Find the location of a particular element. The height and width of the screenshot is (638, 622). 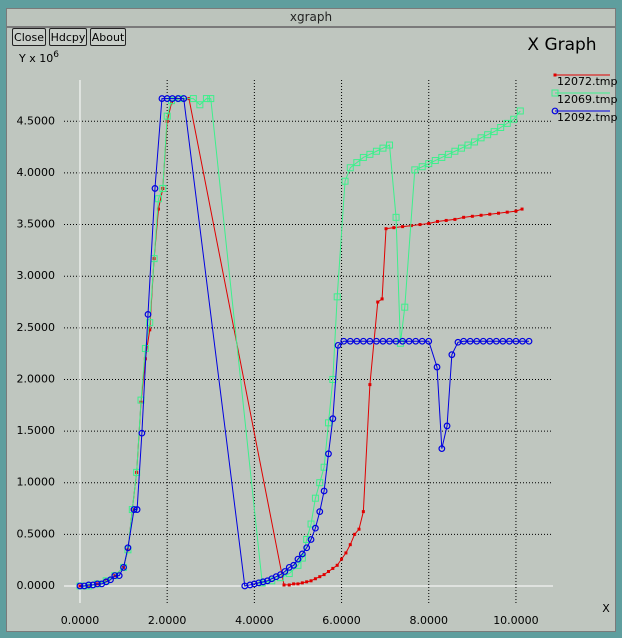

x-tick-label: 0.0000 is located at coordinates (80, 620).